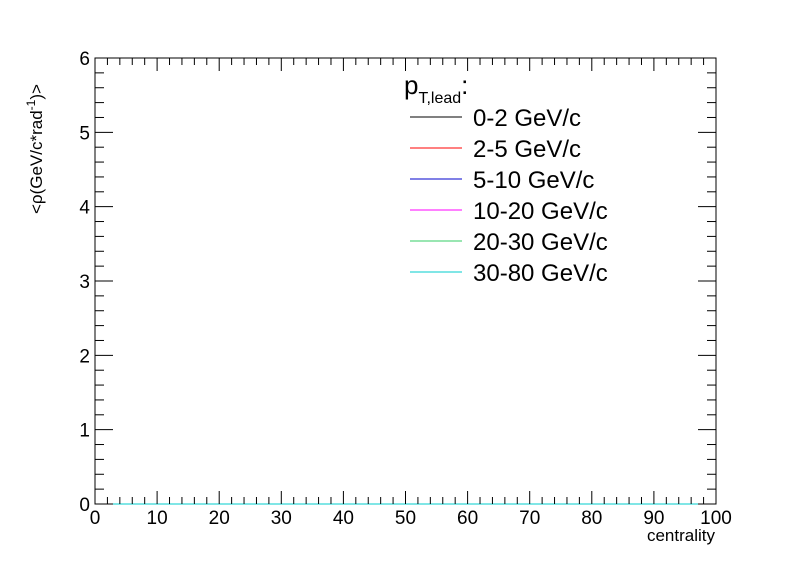  What do you see at coordinates (343, 518) in the screenshot?
I see `x-tick-label: 40` at bounding box center [343, 518].